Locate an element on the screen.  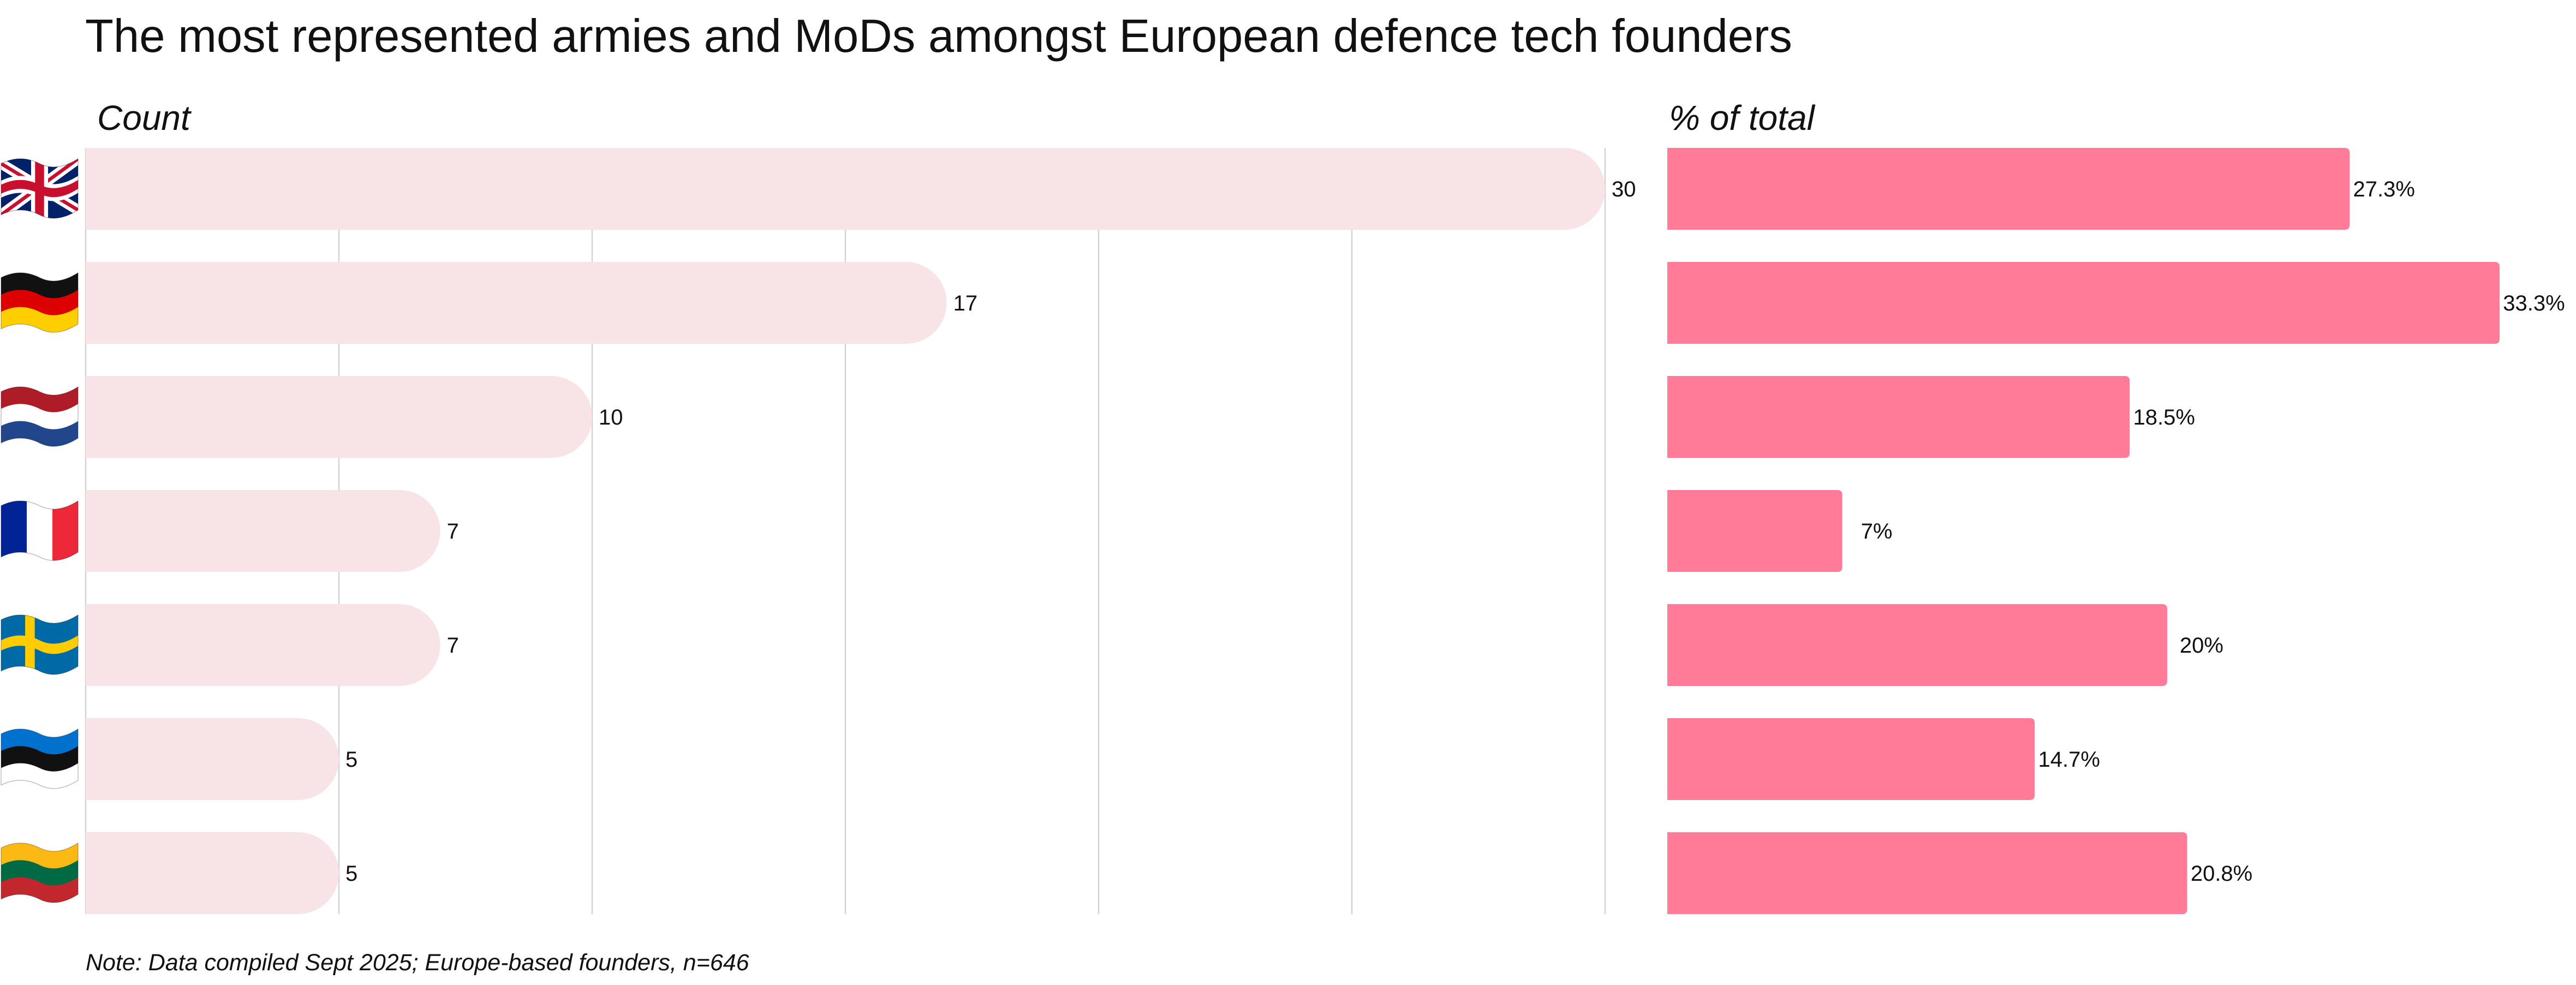
count-value-label: 30 is located at coordinates (1624, 189).